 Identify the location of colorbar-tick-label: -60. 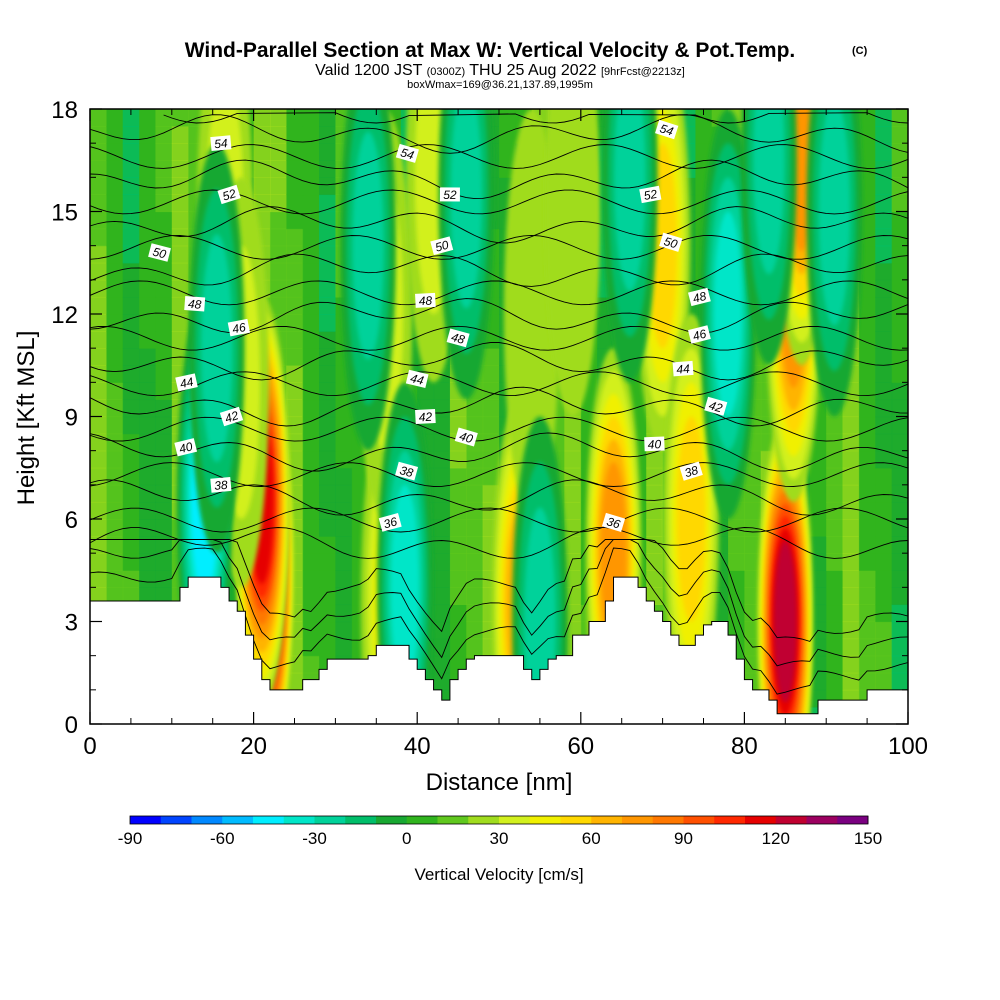
(222, 838).